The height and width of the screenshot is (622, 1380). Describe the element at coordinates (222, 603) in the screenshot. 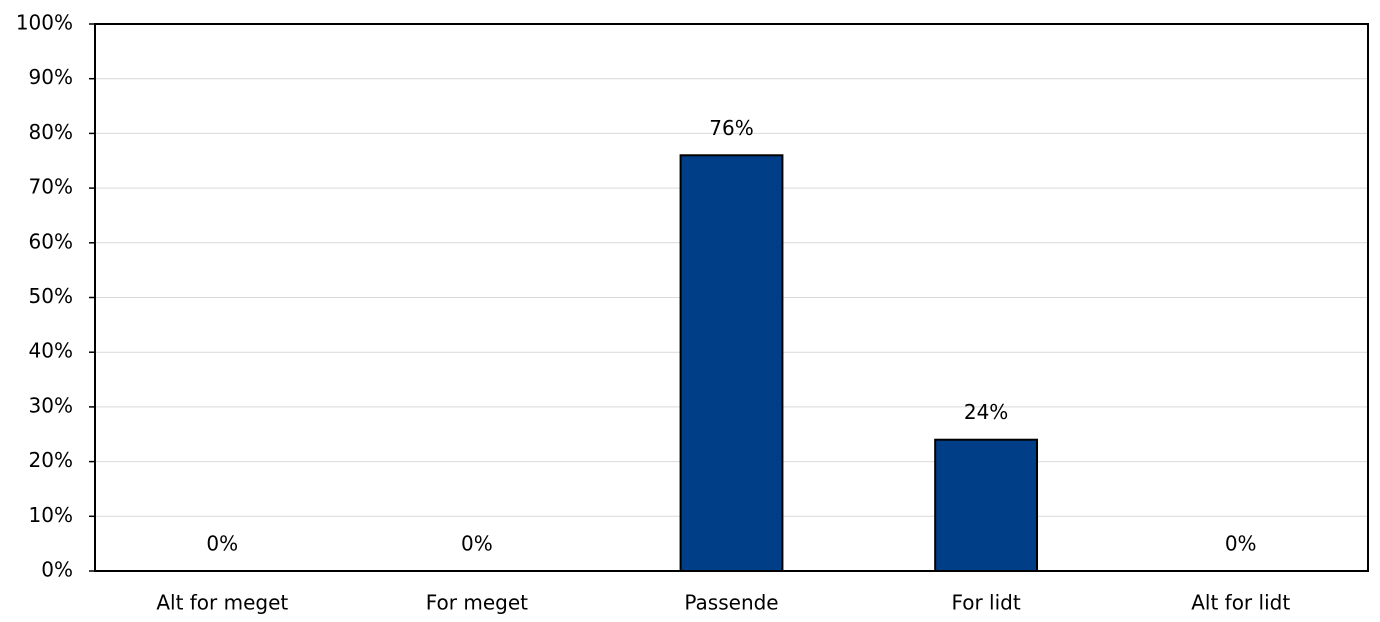

I see `x-tick-label: Alt for meget` at that location.